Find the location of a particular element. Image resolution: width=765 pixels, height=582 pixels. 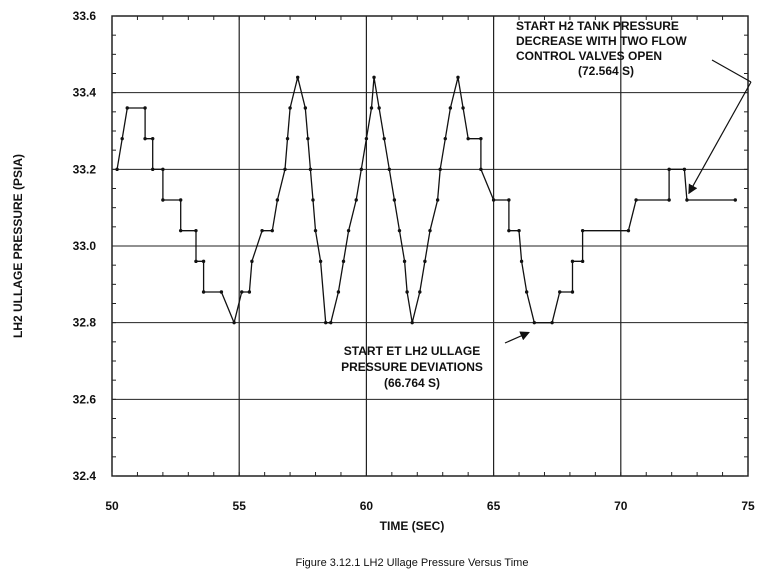

annotation-h2-tank-line: DECREASE WITH TWO FLOW is located at coordinates (601, 41).